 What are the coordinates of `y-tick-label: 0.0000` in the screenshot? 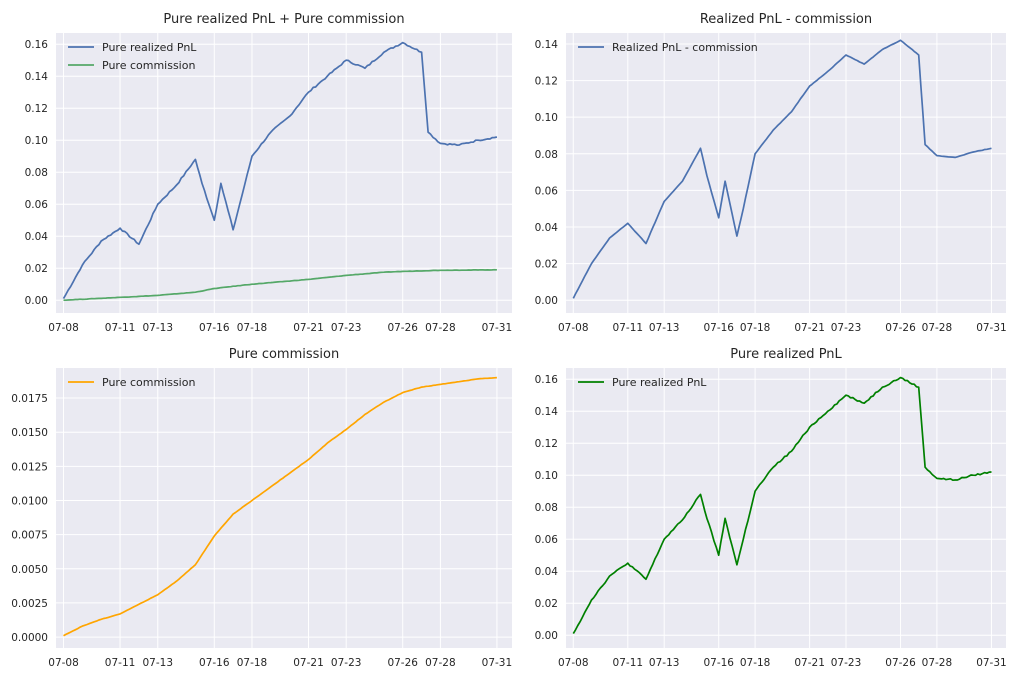 It's located at (29, 638).